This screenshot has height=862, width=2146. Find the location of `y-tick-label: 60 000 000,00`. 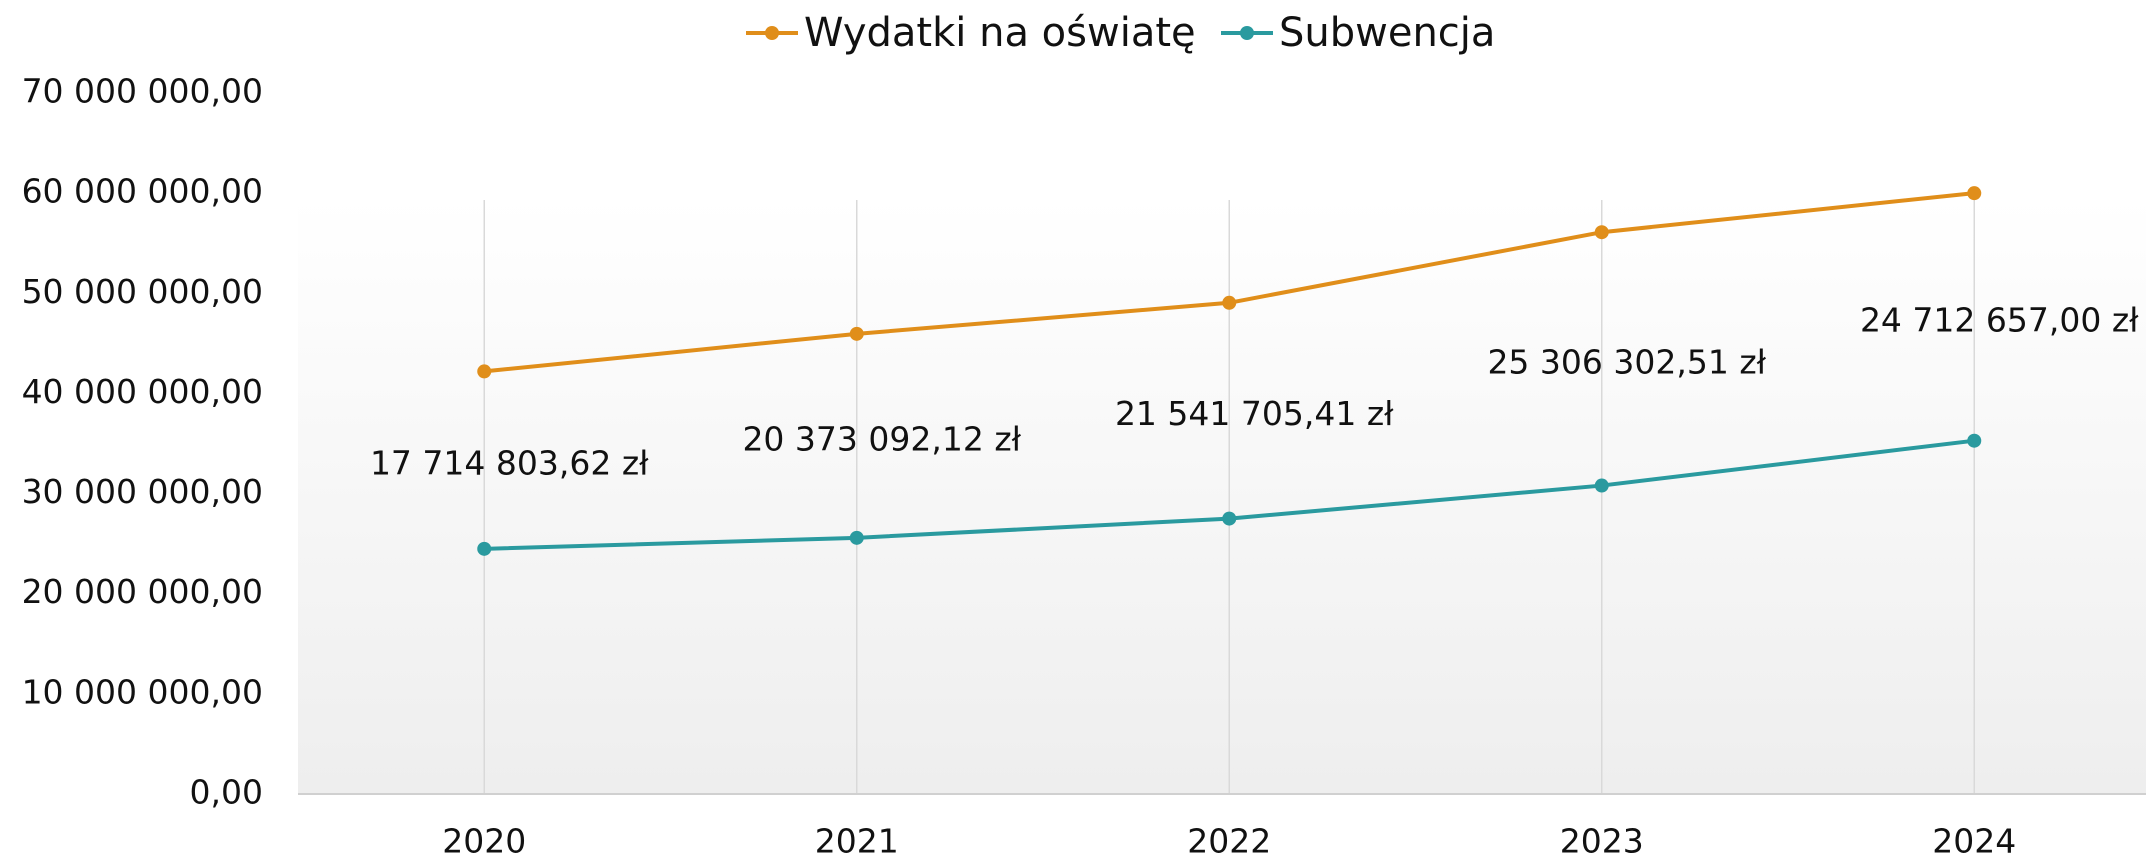

y-tick-label: 60 000 000,00 is located at coordinates (142, 191).